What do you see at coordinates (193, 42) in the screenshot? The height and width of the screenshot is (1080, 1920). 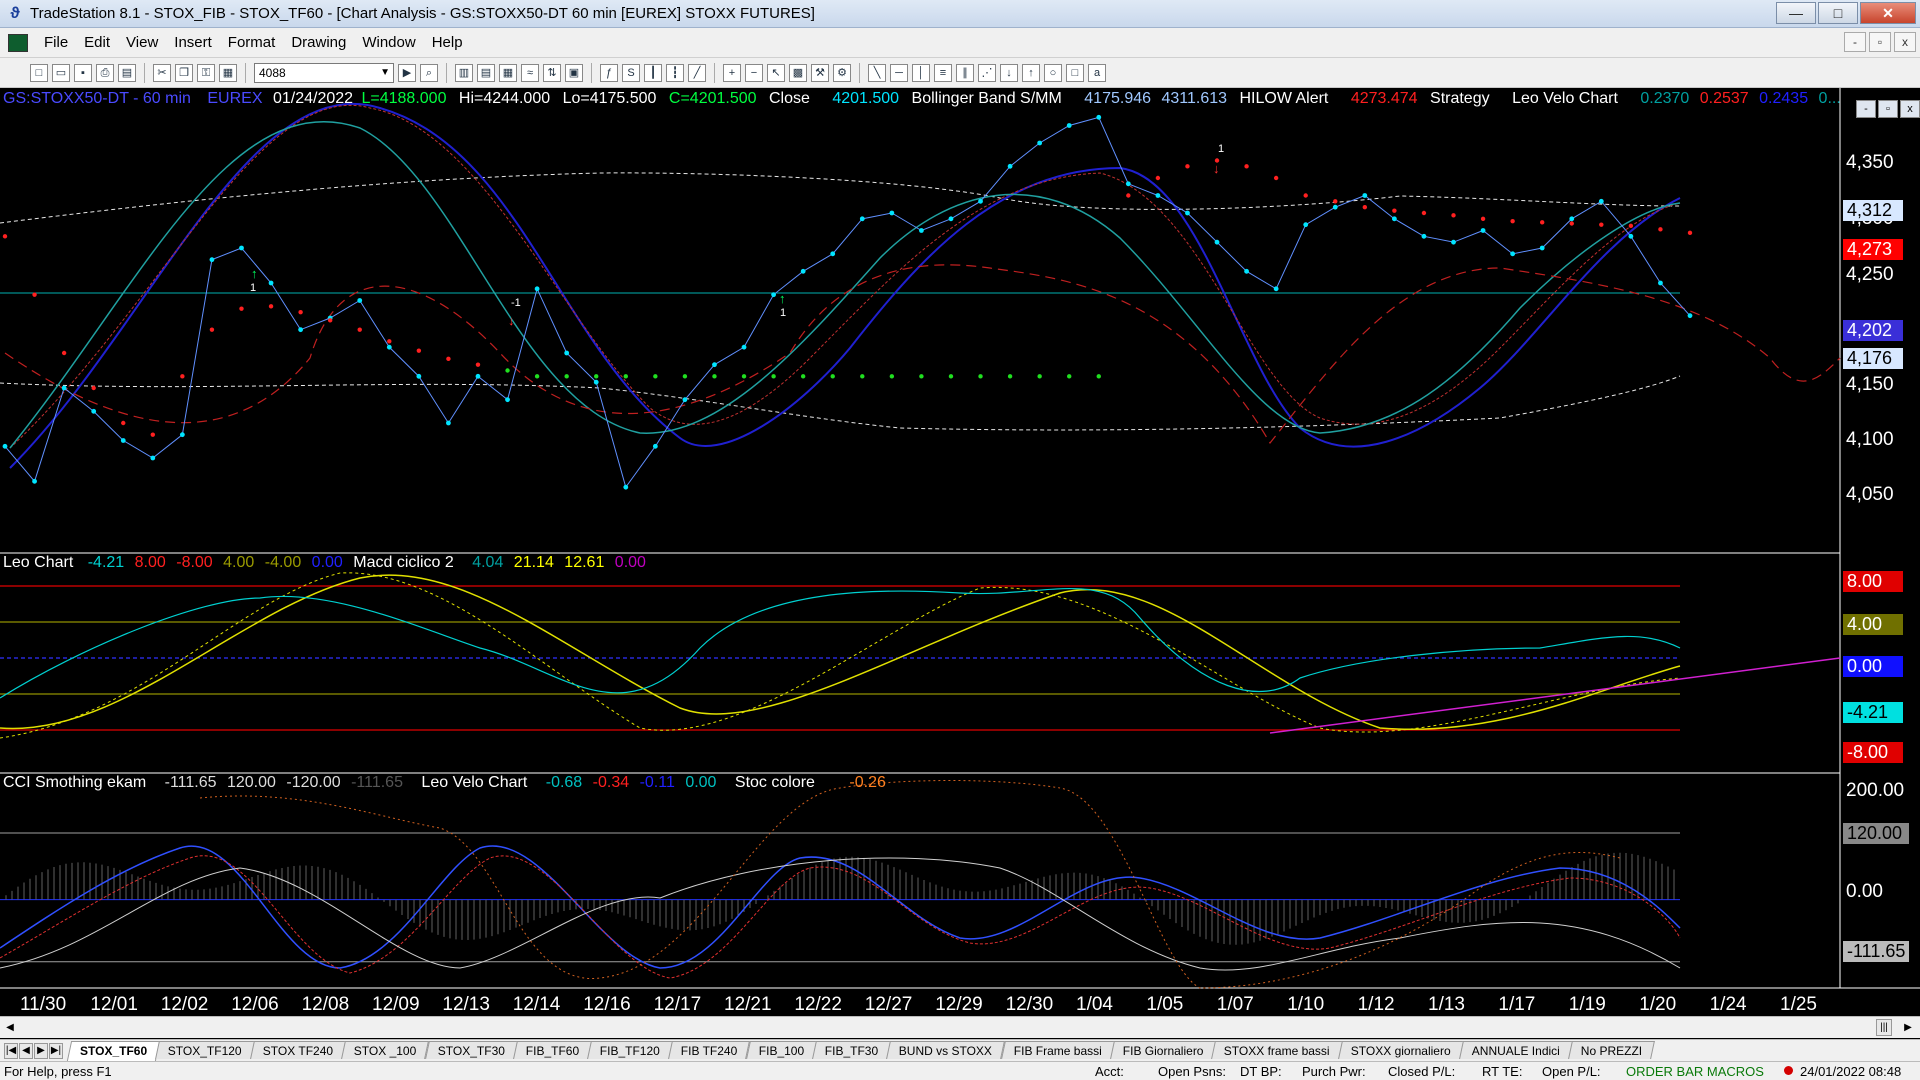 I see `menu-insert: Insert` at bounding box center [193, 42].